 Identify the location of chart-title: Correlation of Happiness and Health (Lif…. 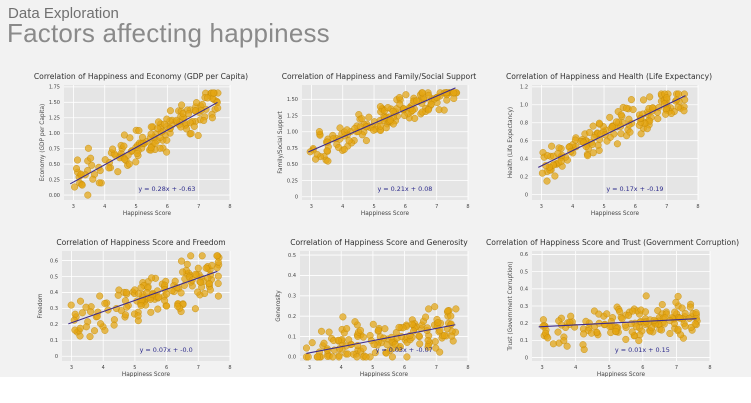
(609, 76).